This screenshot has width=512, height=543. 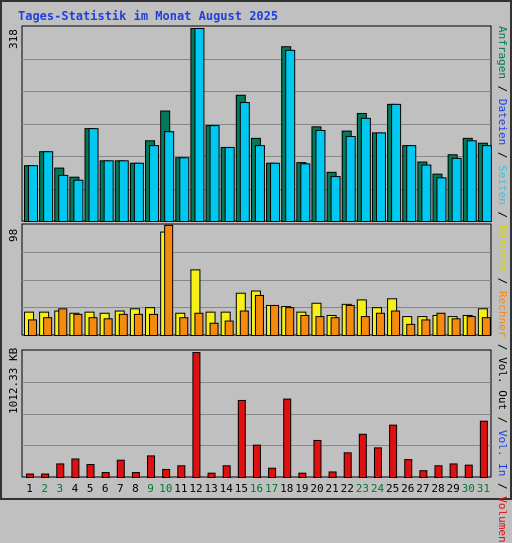 I want to click on day-label: 11, so click(x=180, y=488).